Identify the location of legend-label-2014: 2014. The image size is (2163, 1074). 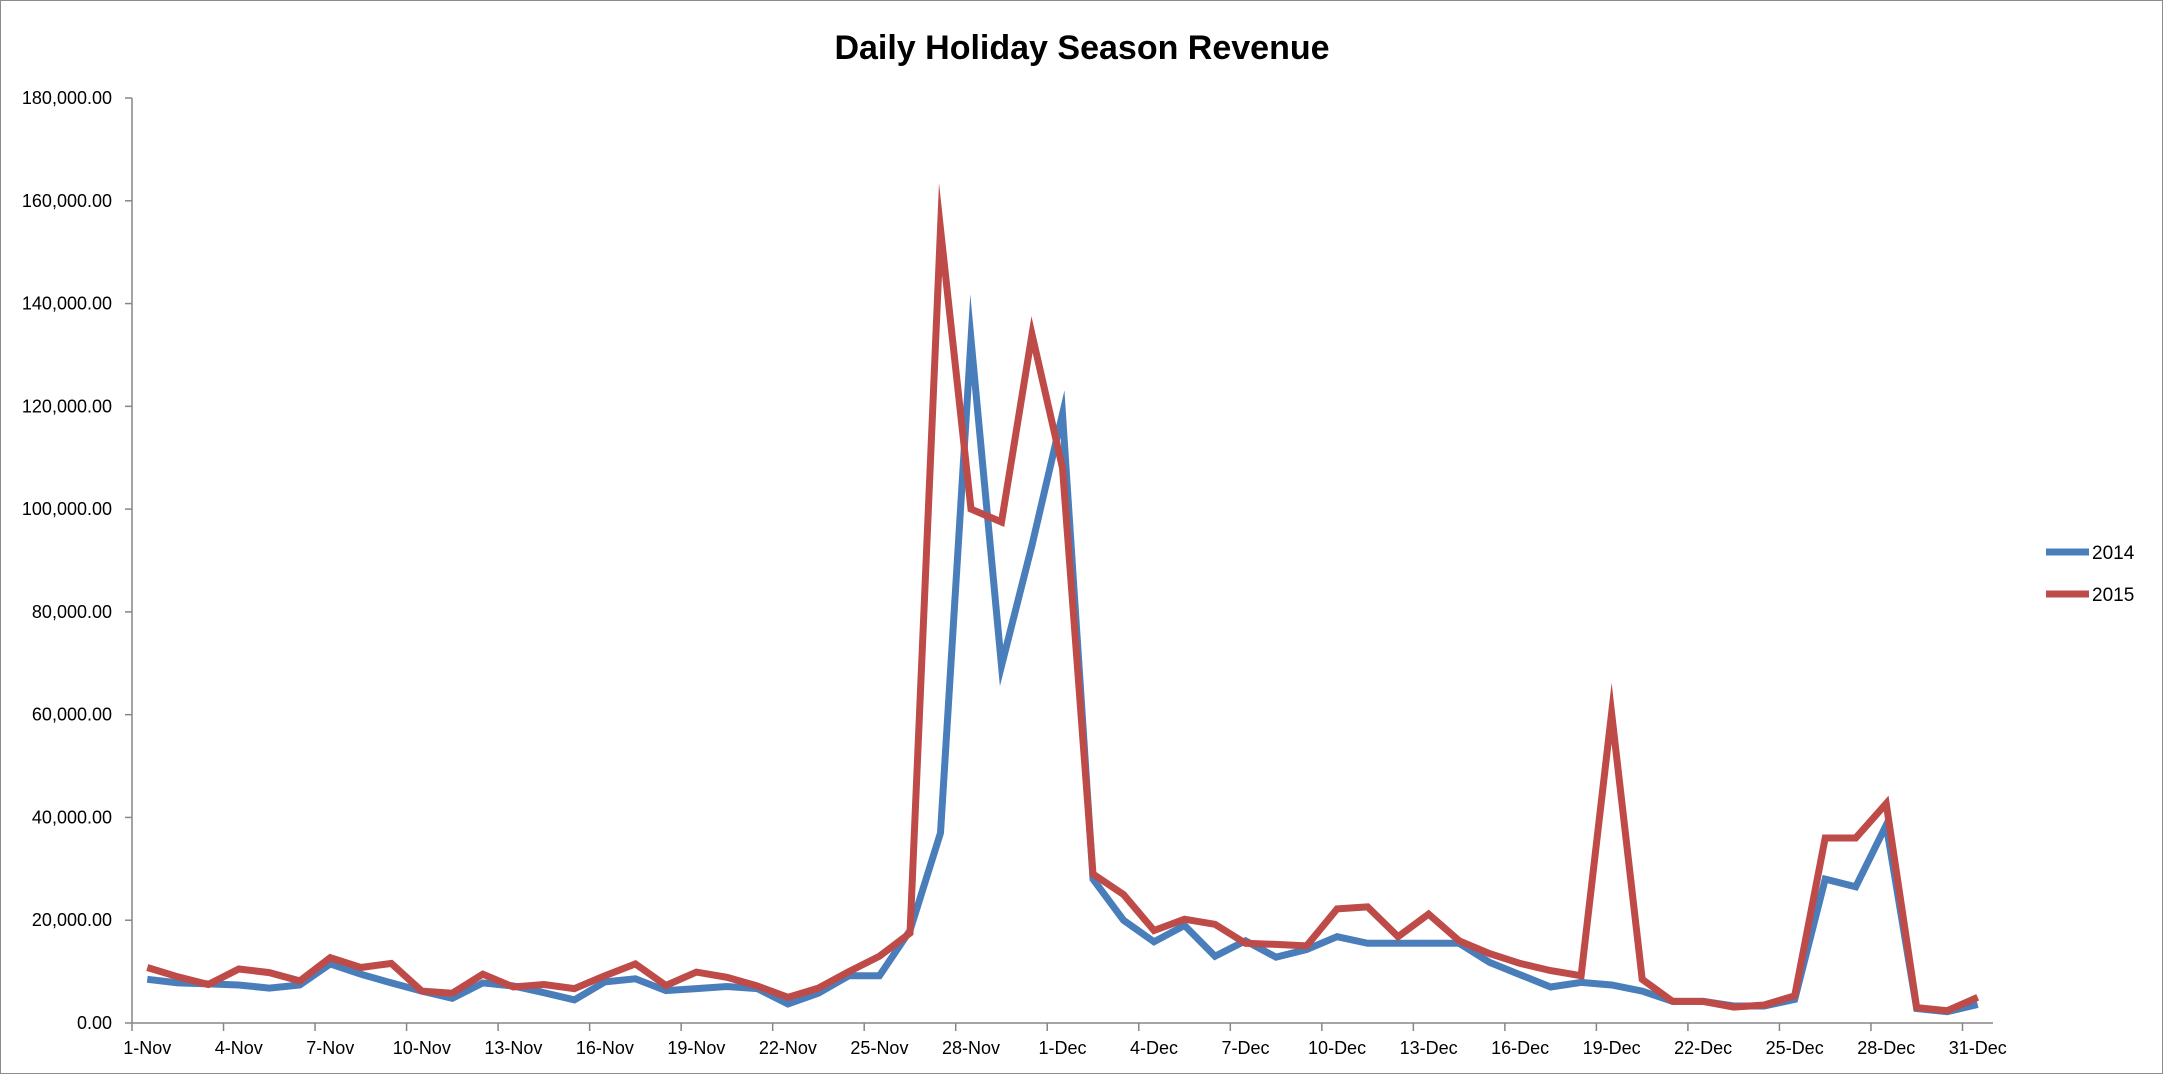
(2113, 553).